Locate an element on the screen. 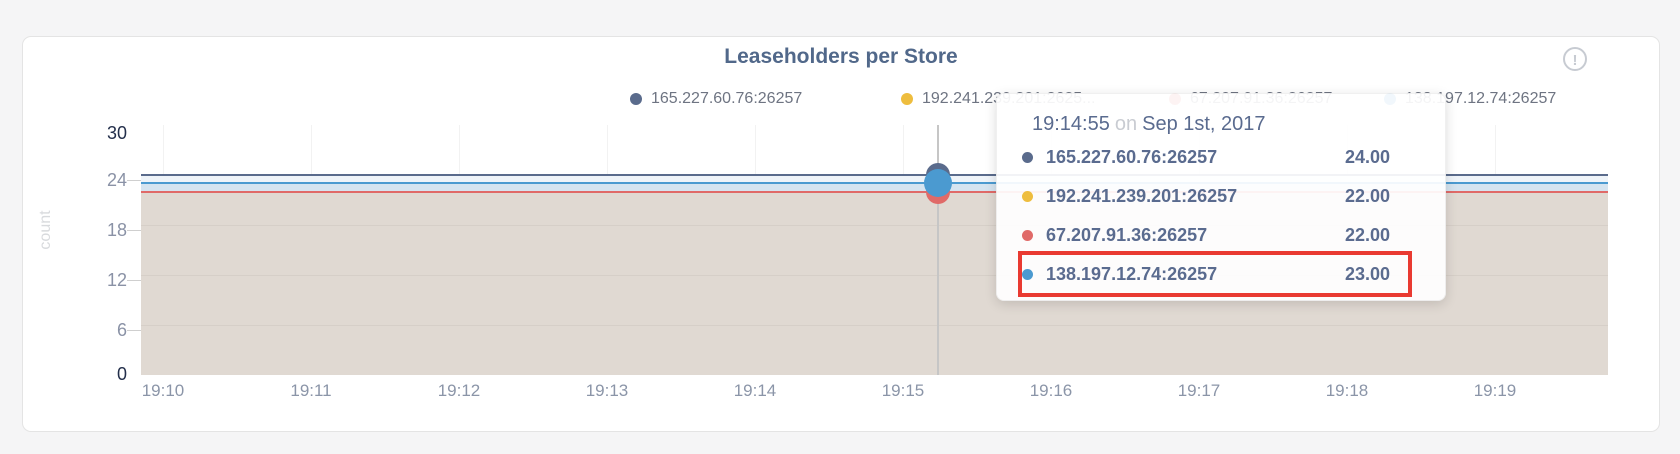 This screenshot has width=1680, height=454. tooltip-series-name: 138.197.12.74:26257 is located at coordinates (1132, 274).